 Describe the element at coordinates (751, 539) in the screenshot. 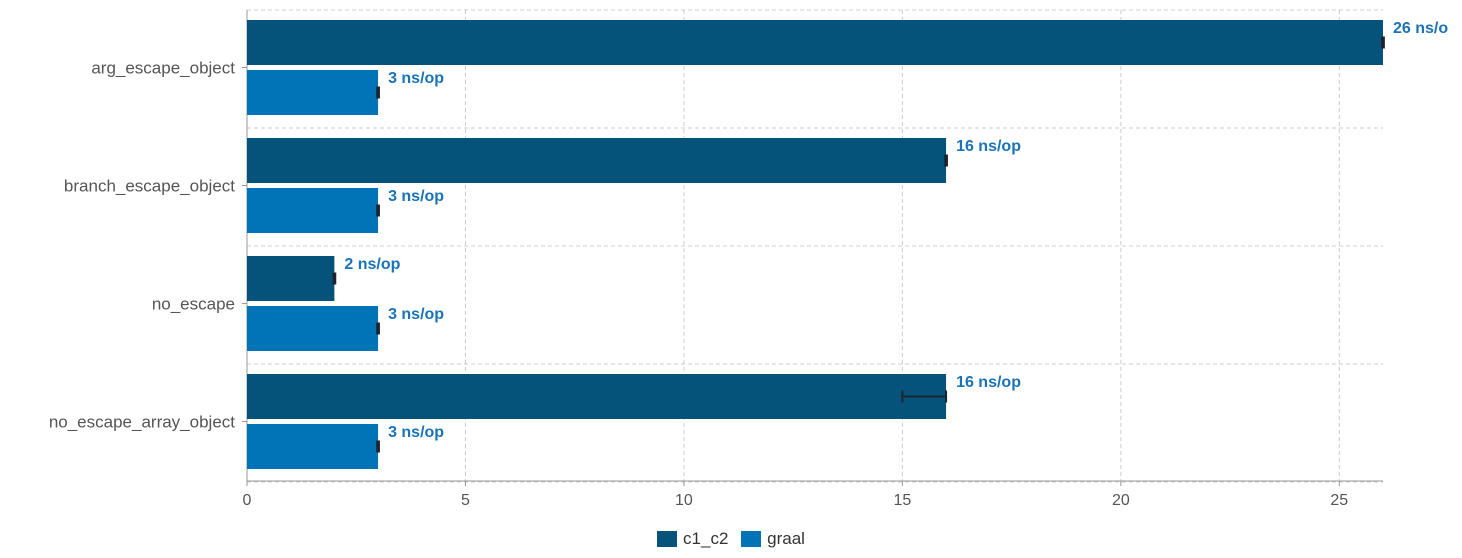

I see `legend-swatch-graal` at that location.